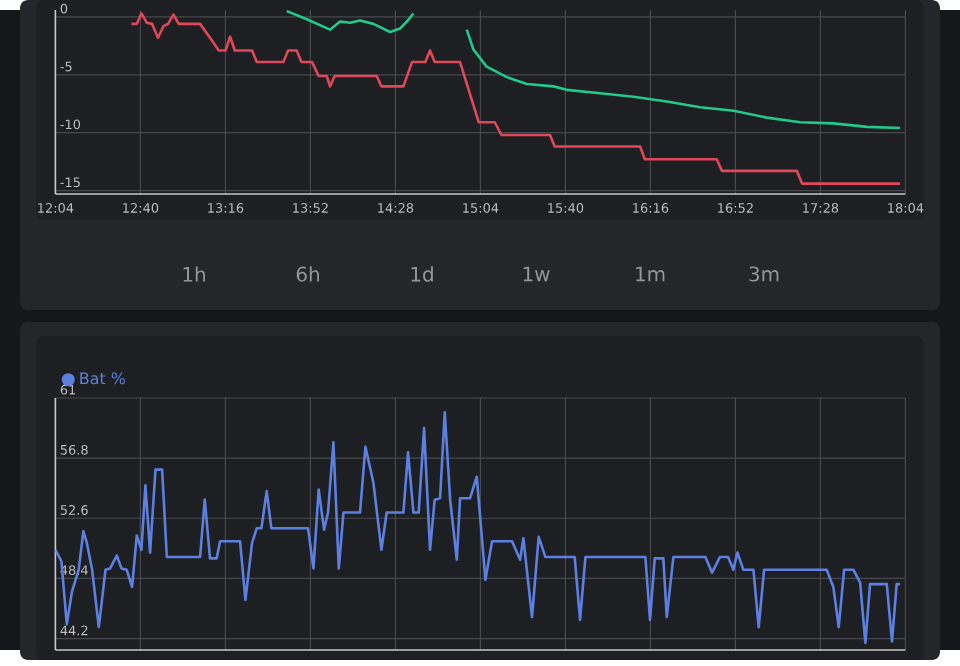 The width and height of the screenshot is (960, 666). Describe the element at coordinates (194, 274) in the screenshot. I see `text: 1h` at that location.